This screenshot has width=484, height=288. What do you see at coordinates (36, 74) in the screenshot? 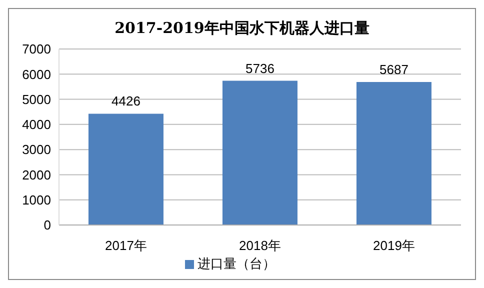
I see `y-tick-label: 6000` at bounding box center [36, 74].